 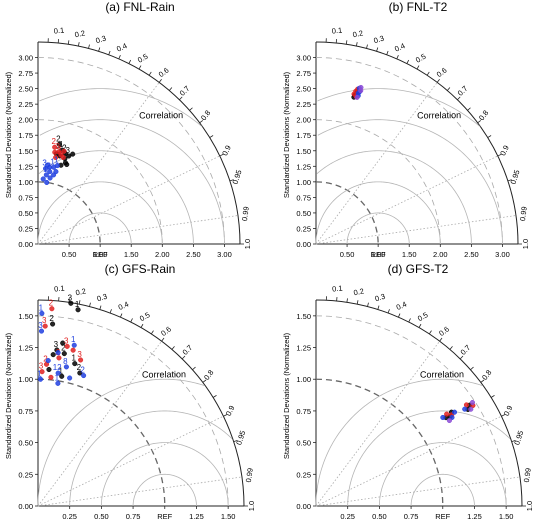 I want to click on y-tick-label: 2.75, so click(x=25, y=73).